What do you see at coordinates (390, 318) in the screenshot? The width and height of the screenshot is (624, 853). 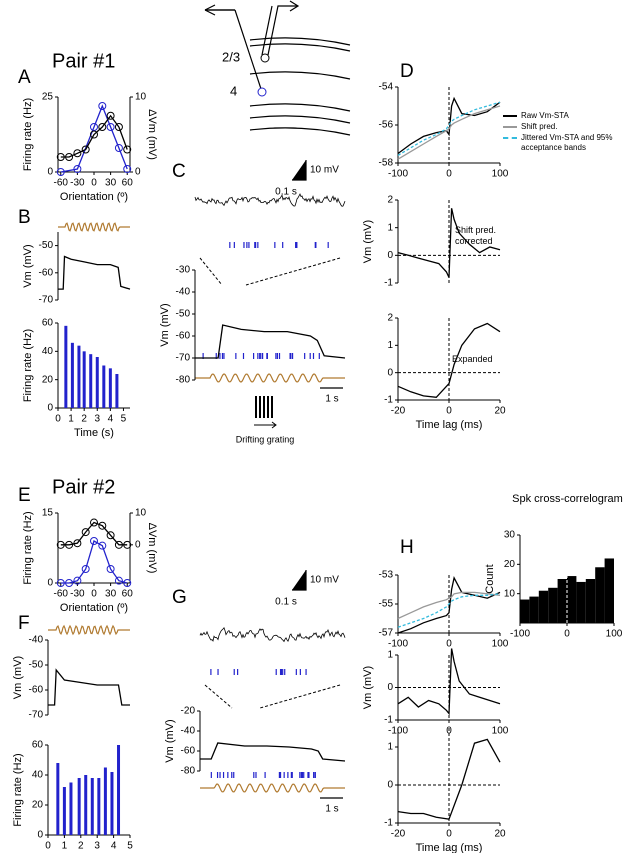 I see `y-tick-label: 2` at bounding box center [390, 318].